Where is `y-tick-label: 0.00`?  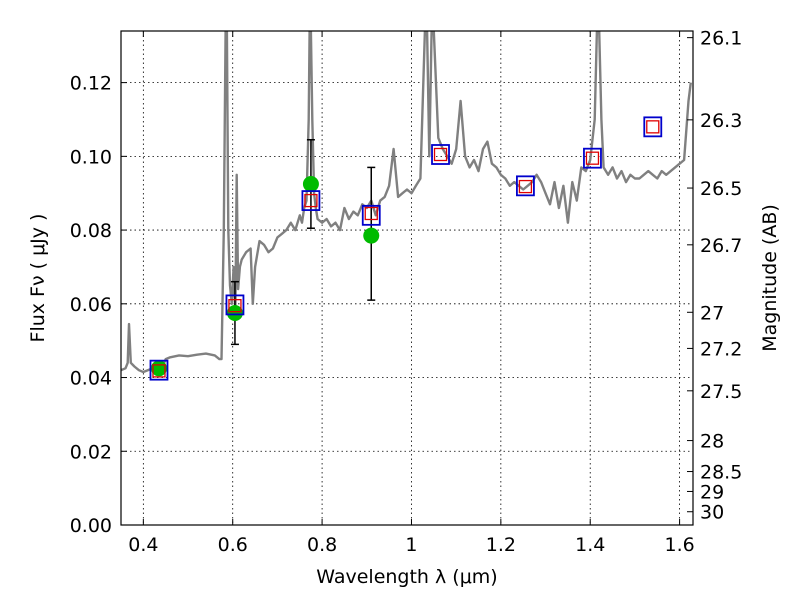
y-tick-label: 0.00 is located at coordinates (91, 526).